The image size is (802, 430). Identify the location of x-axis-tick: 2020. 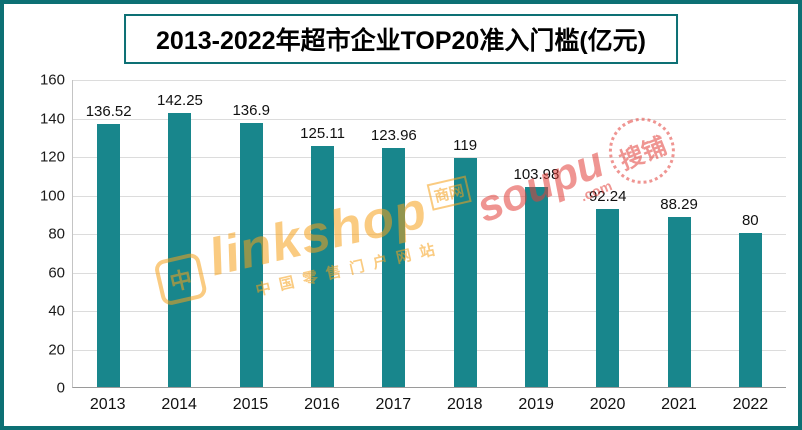
(607, 404).